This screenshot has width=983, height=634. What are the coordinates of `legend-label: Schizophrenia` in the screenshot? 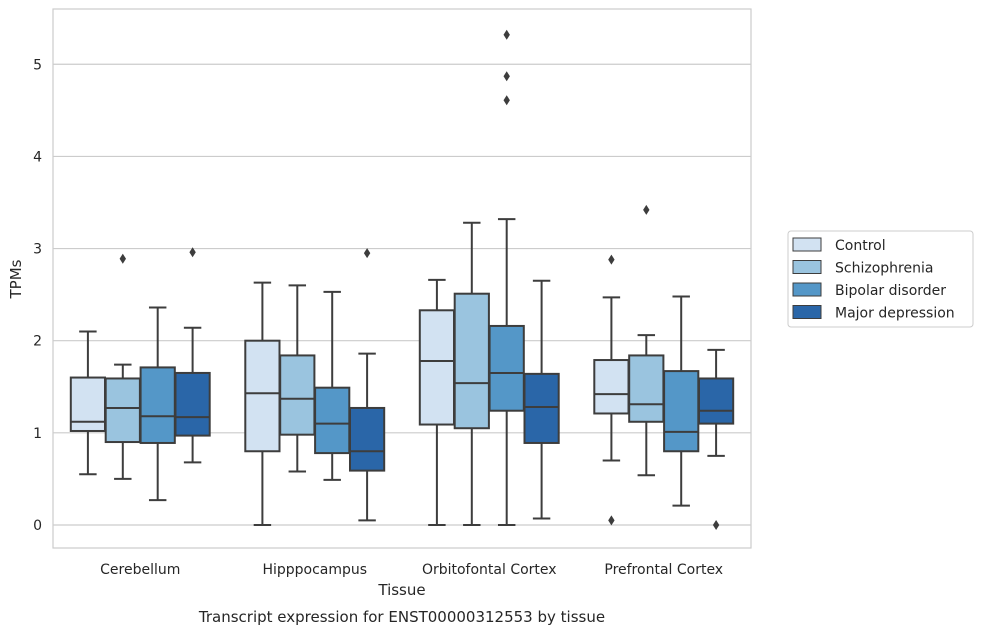 It's located at (884, 269).